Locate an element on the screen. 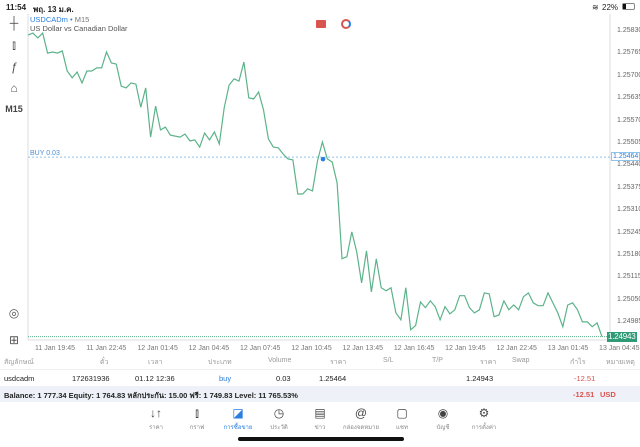 This screenshot has height=447, width=640. nav-tab: @ กล่องจดหมาย is located at coordinates (361, 419).